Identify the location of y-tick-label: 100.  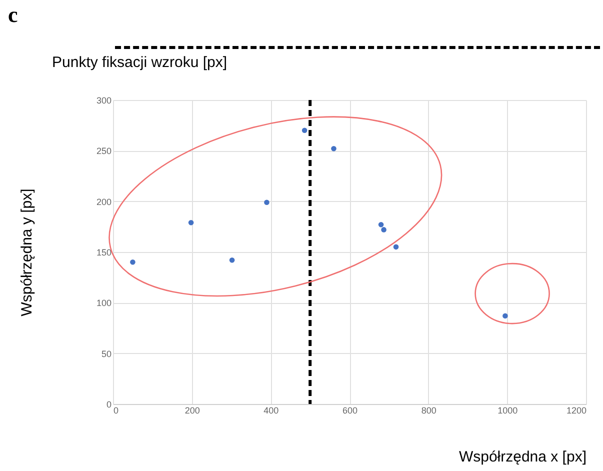
(104, 303).